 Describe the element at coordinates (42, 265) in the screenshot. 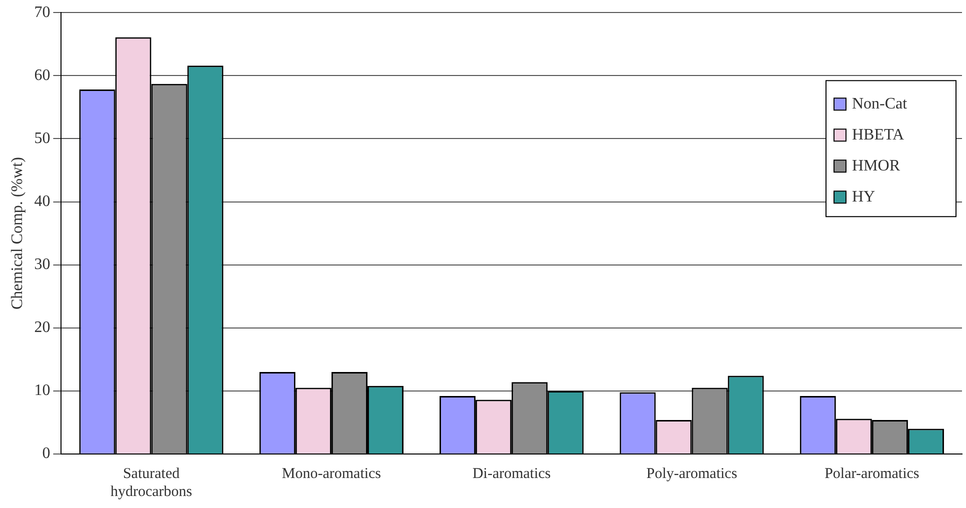

I see `y-tick-label: 30` at that location.